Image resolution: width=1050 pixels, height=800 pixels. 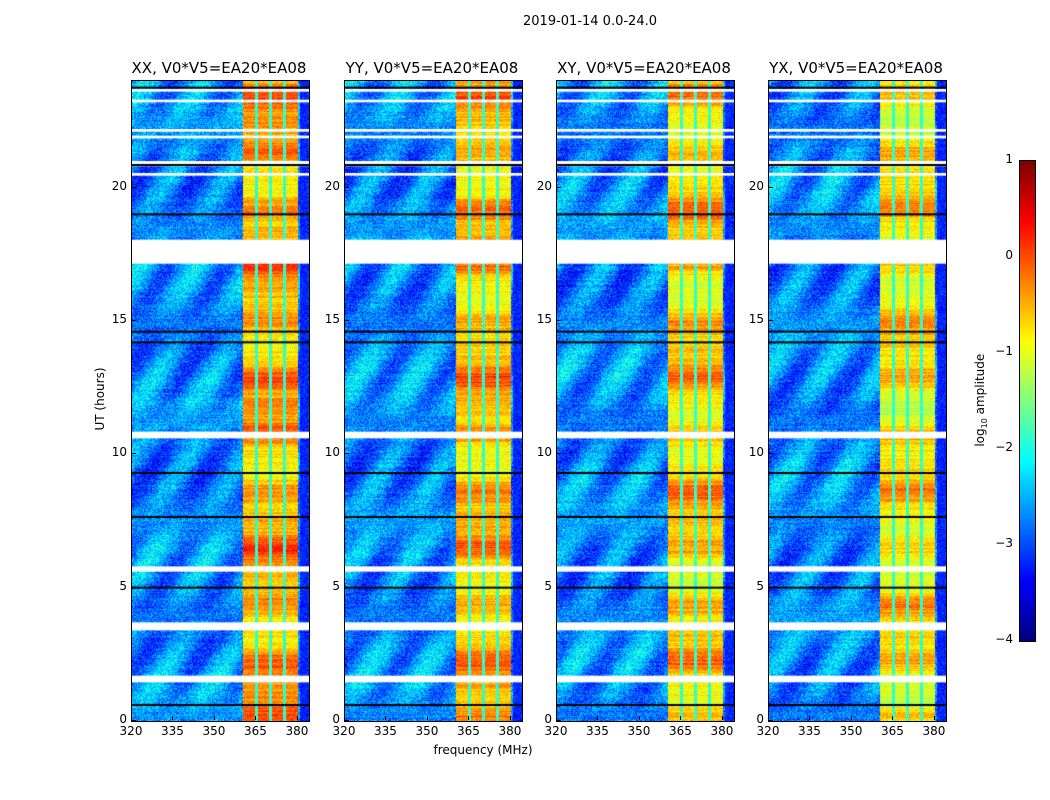 I want to click on colorbar, so click(x=1027, y=401).